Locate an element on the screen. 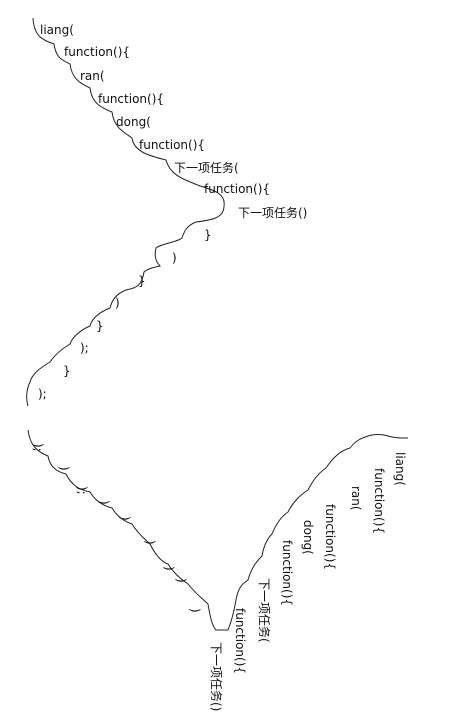 The image size is (467, 728). code-line-close-brace-3: } is located at coordinates (100, 326).